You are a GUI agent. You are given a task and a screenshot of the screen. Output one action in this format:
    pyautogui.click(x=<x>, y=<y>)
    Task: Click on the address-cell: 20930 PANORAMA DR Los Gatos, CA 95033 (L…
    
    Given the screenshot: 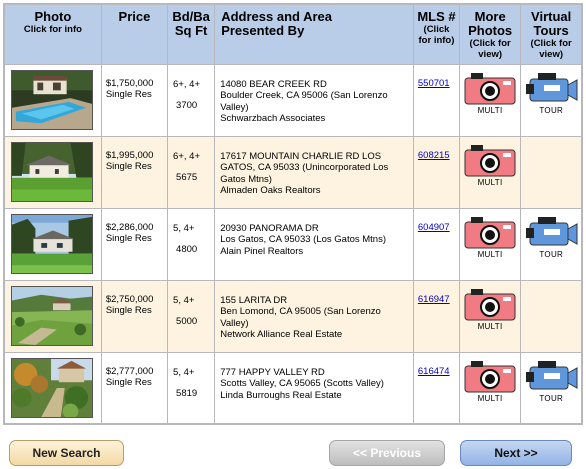 What is the action you would take?
    pyautogui.click(x=314, y=244)
    